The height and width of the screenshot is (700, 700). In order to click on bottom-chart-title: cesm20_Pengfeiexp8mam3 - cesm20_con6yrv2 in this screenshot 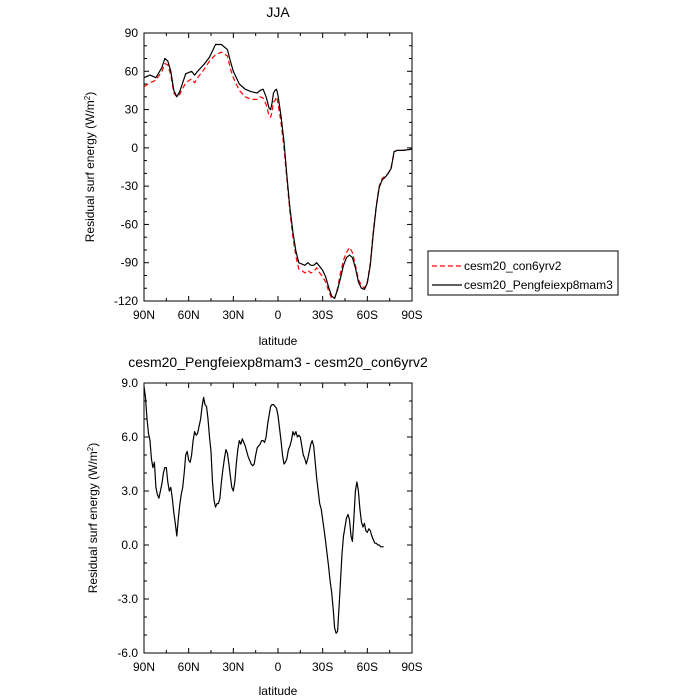, I will do `click(278, 362)`.